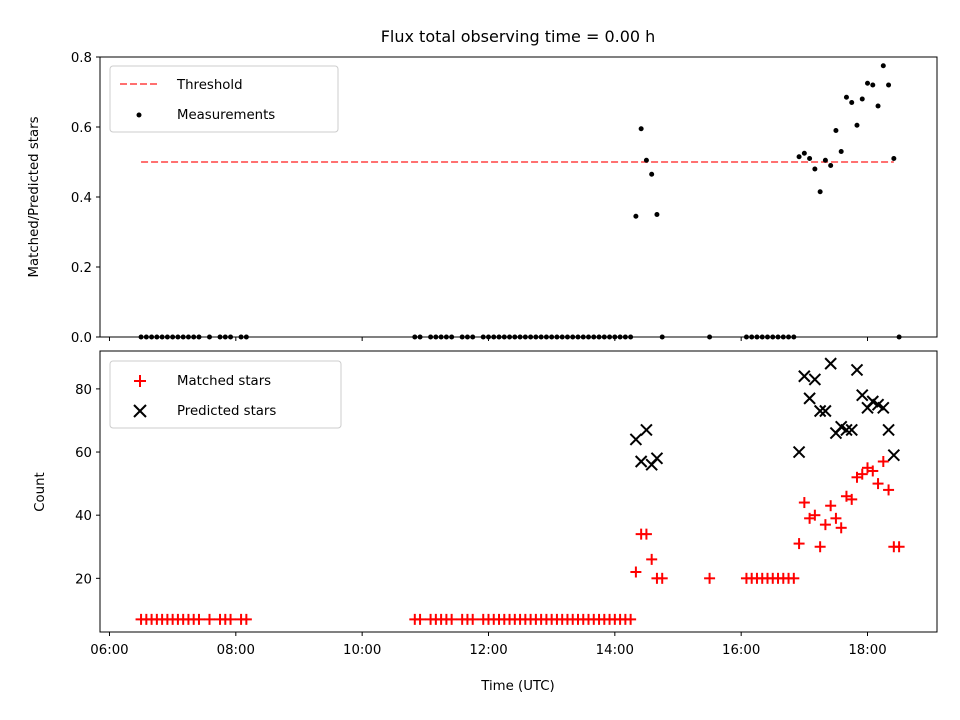 The height and width of the screenshot is (720, 960). Describe the element at coordinates (83, 516) in the screenshot. I see `bottom-y-tick-label: 40` at that location.